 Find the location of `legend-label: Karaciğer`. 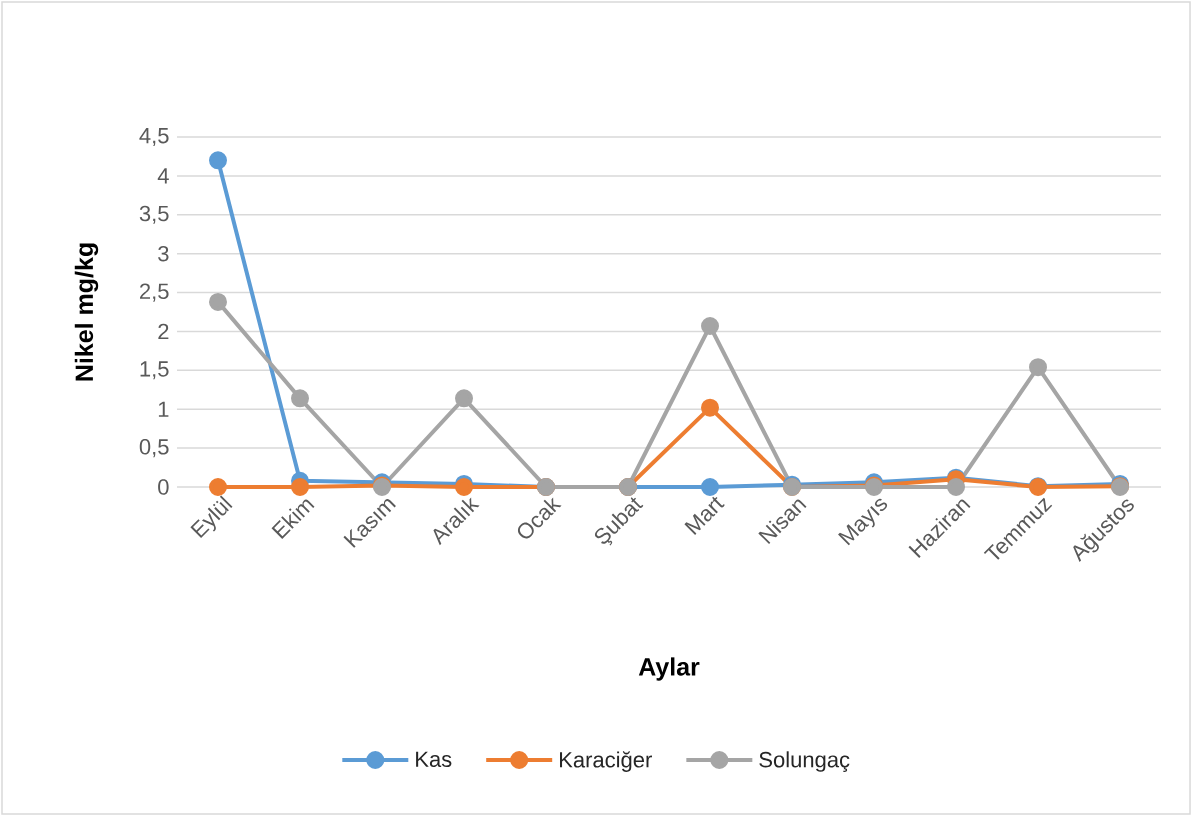

legend-label: Karaciğer is located at coordinates (606, 761).